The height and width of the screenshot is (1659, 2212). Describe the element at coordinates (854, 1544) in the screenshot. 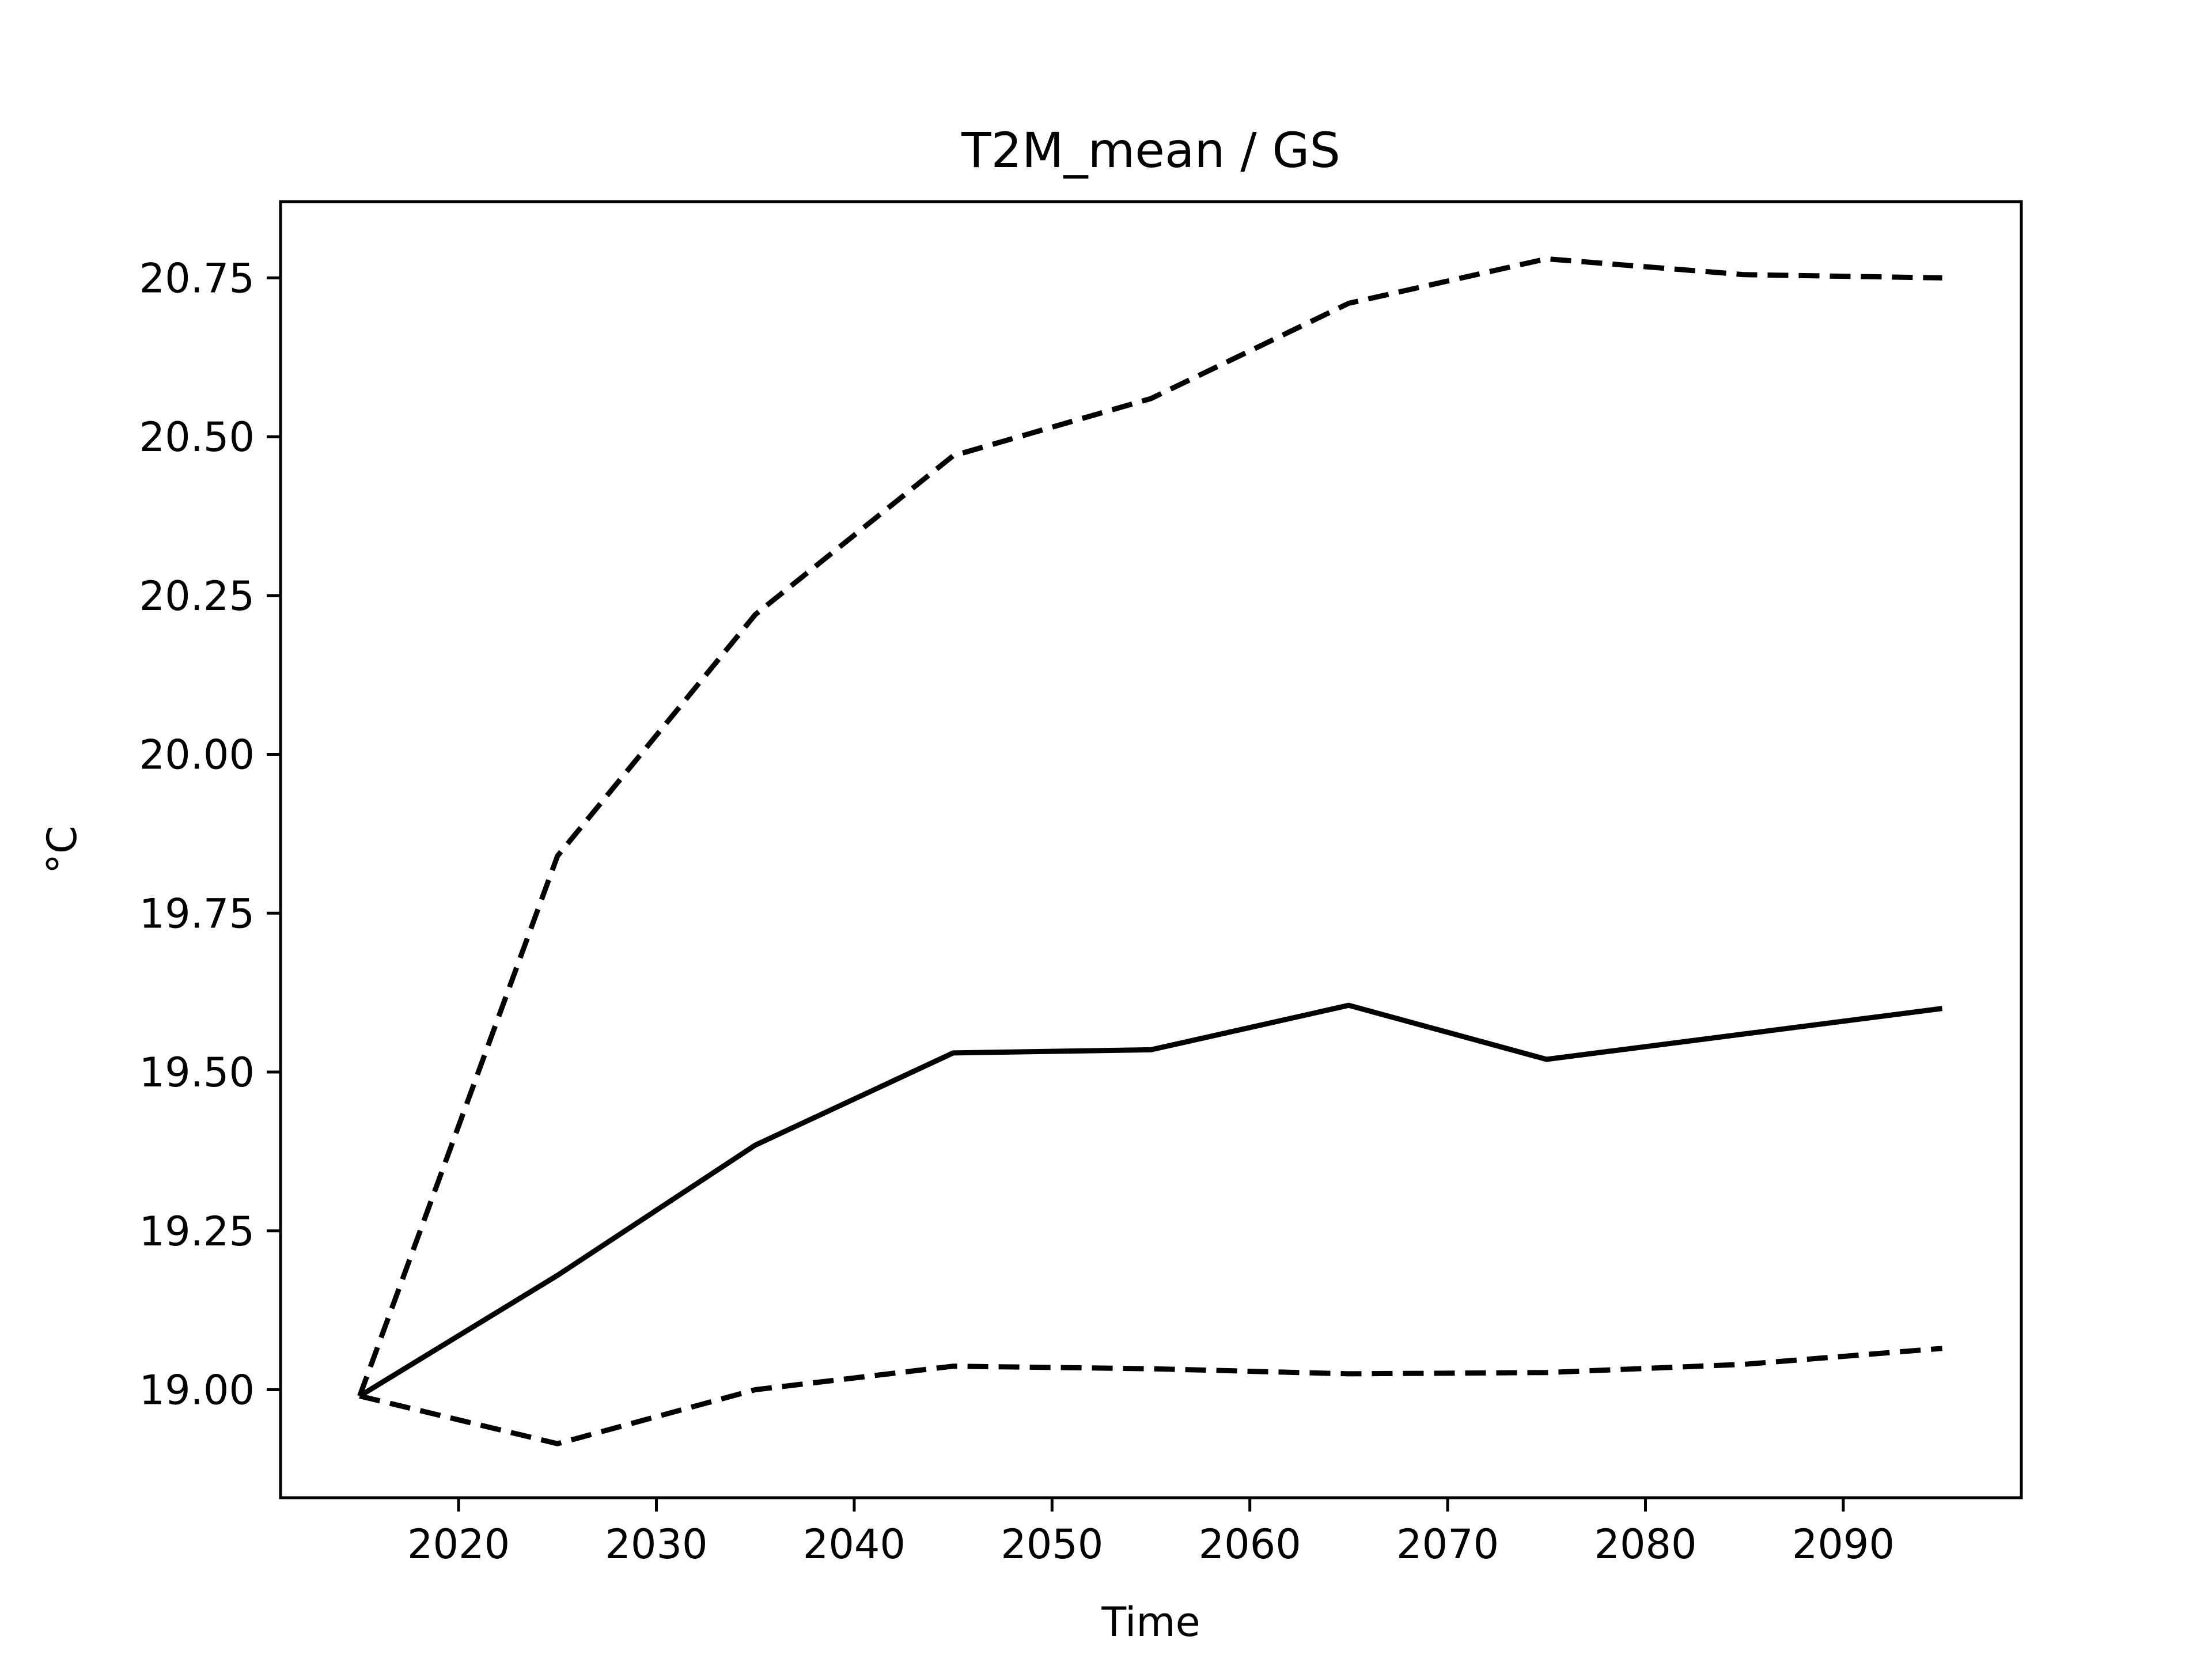

I see `x-tick-label: 2040` at that location.